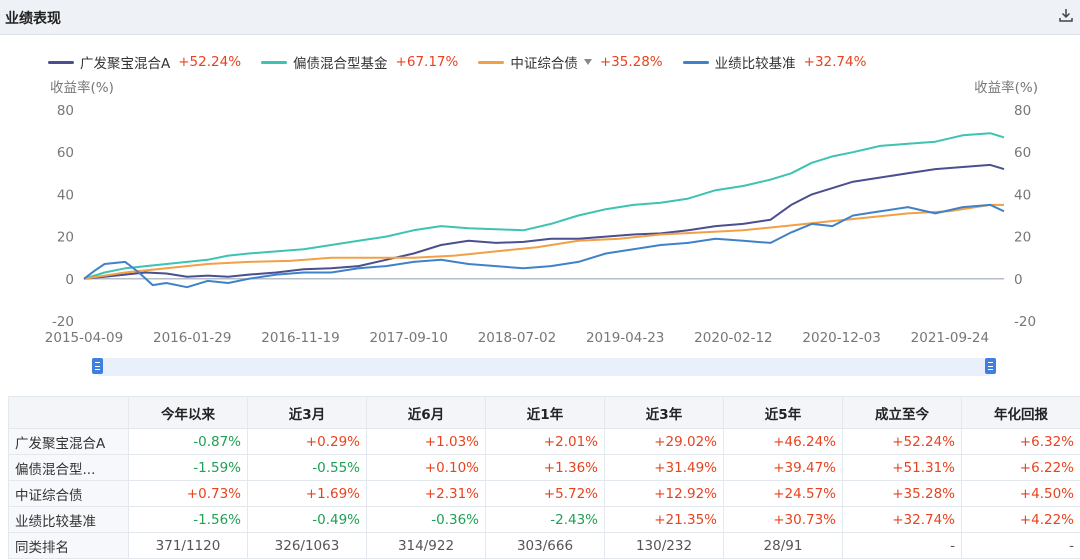 The height and width of the screenshot is (560, 1080). I want to click on rank-cell: 130/232, so click(664, 545).